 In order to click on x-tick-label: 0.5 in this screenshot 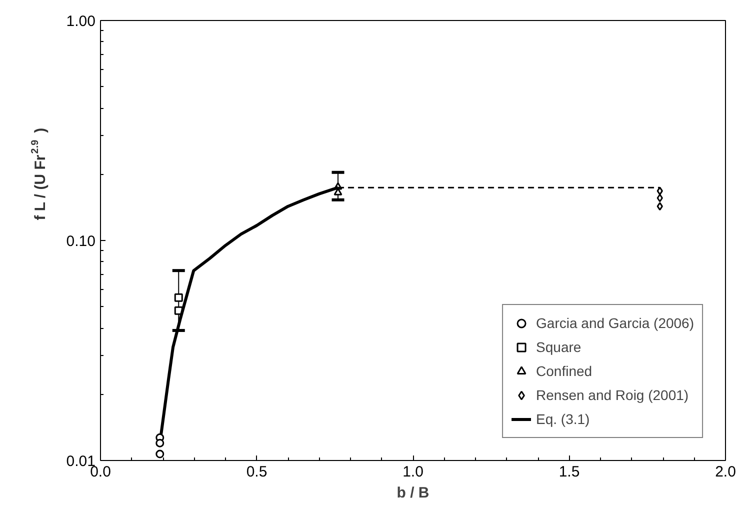, I will do `click(257, 472)`.